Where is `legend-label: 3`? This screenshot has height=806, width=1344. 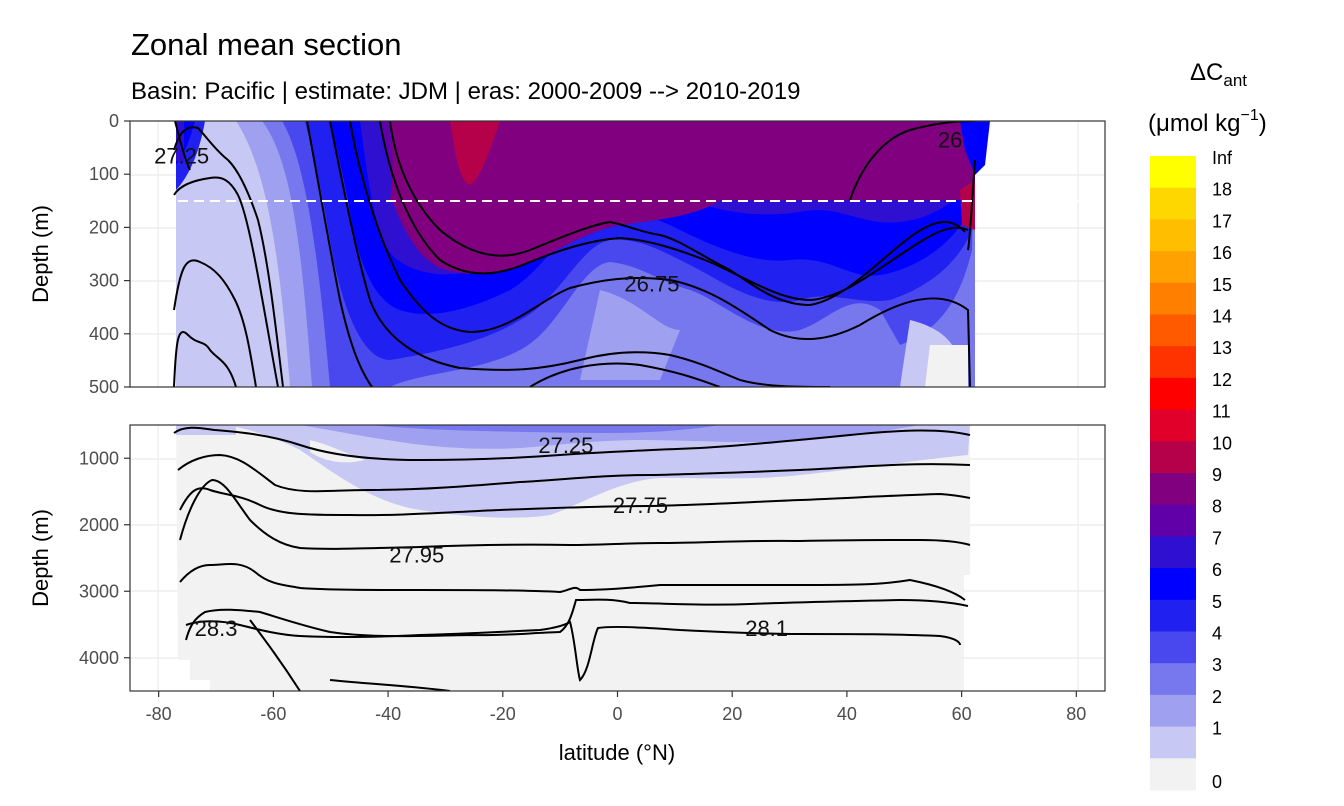 legend-label: 3 is located at coordinates (1217, 665).